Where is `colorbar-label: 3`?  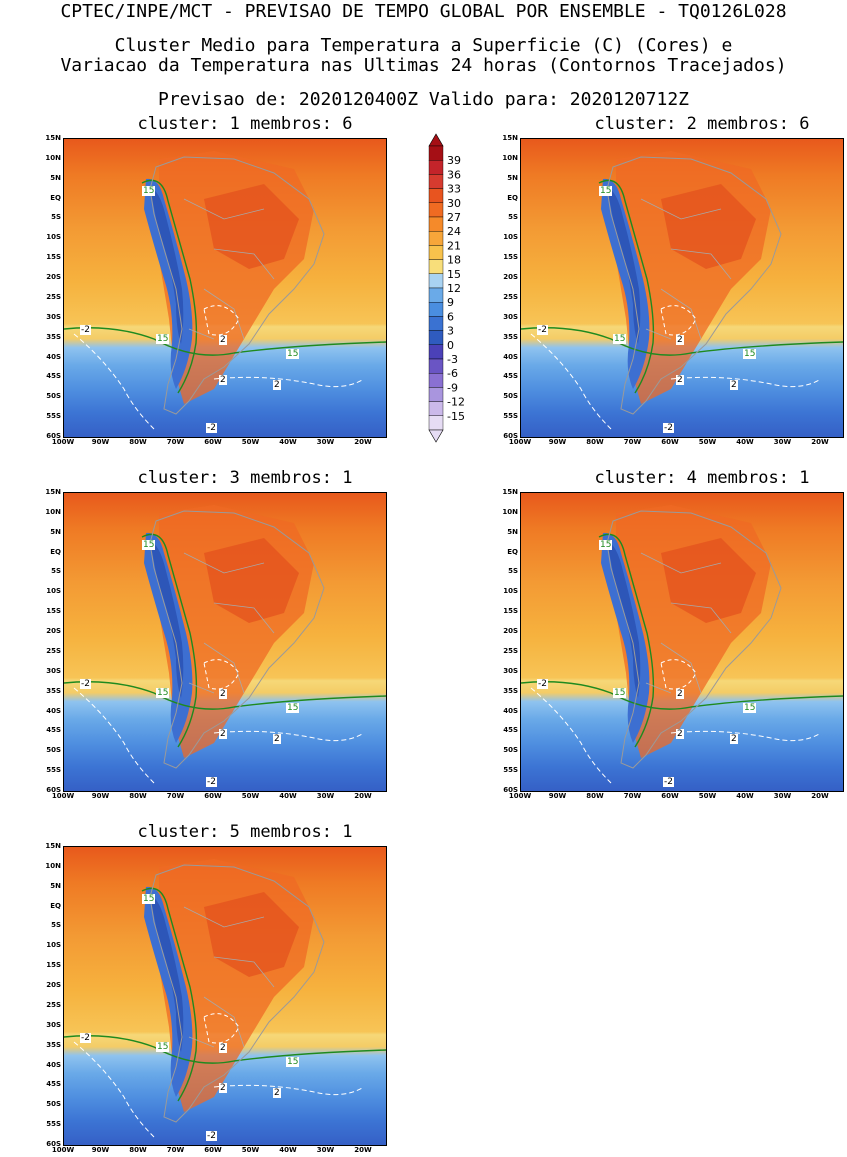
colorbar-label: 3 is located at coordinates (450, 331).